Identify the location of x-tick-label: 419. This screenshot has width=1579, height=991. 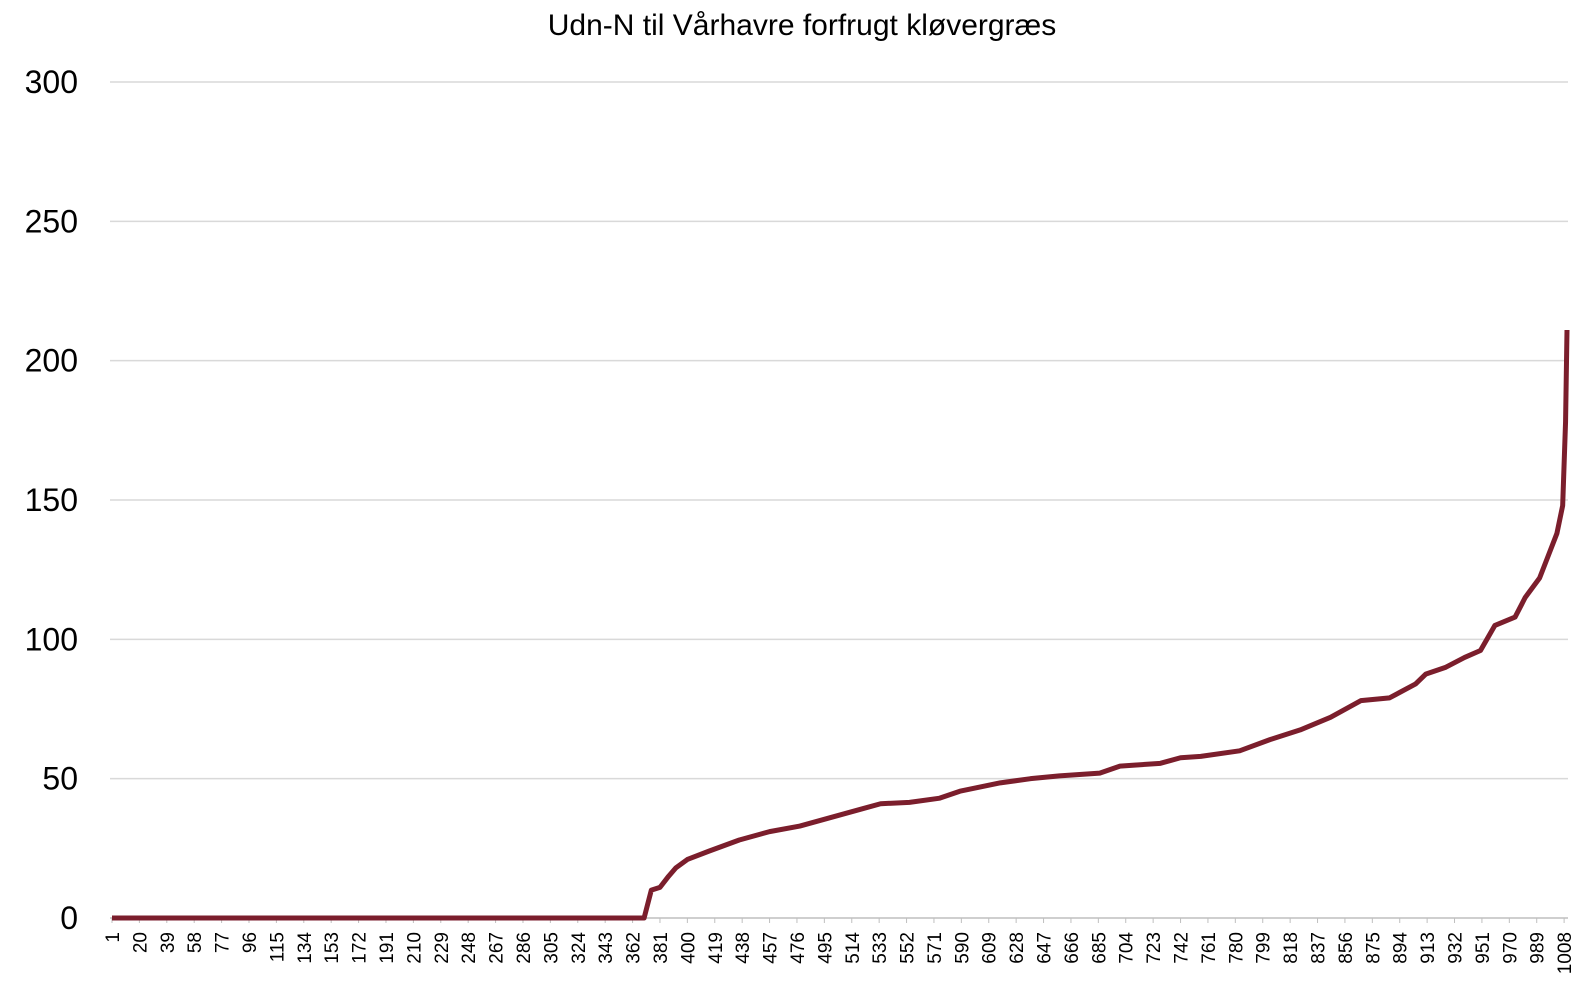
(716, 948).